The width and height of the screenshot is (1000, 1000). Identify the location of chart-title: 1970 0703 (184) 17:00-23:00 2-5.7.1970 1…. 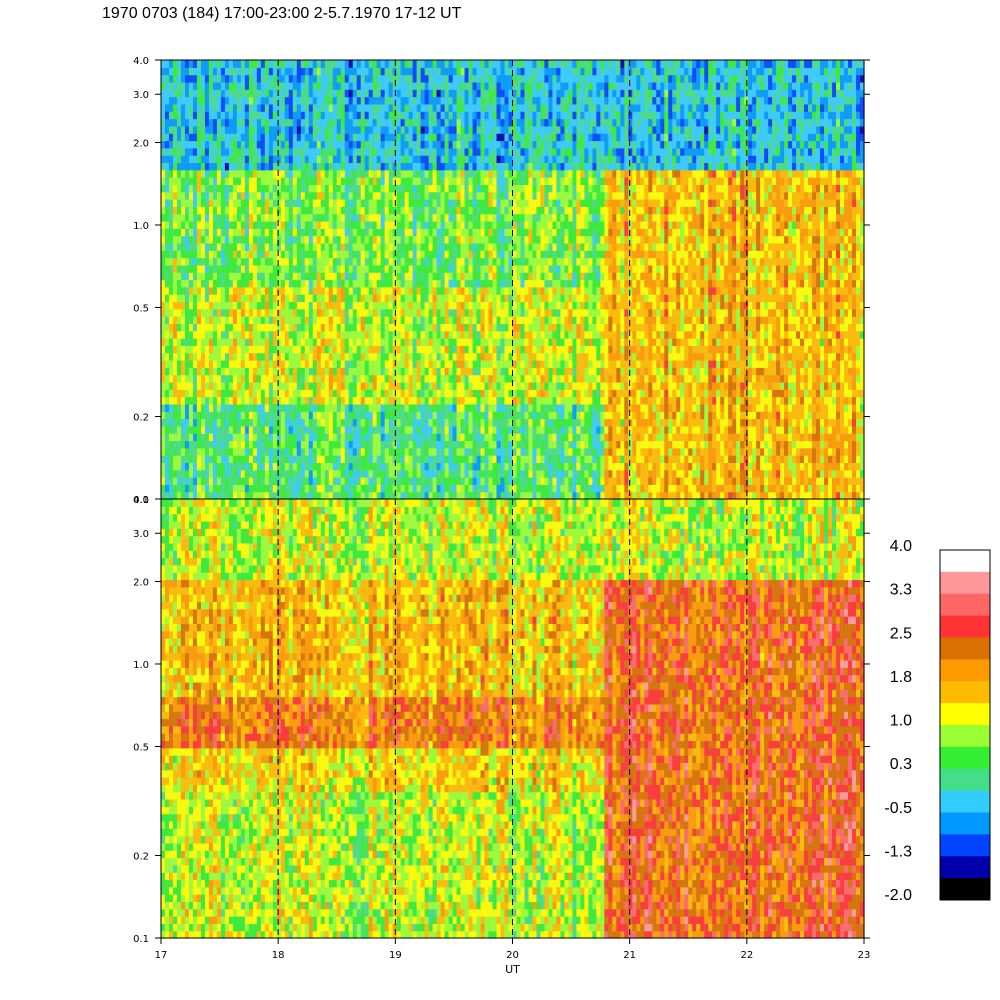
(281, 14).